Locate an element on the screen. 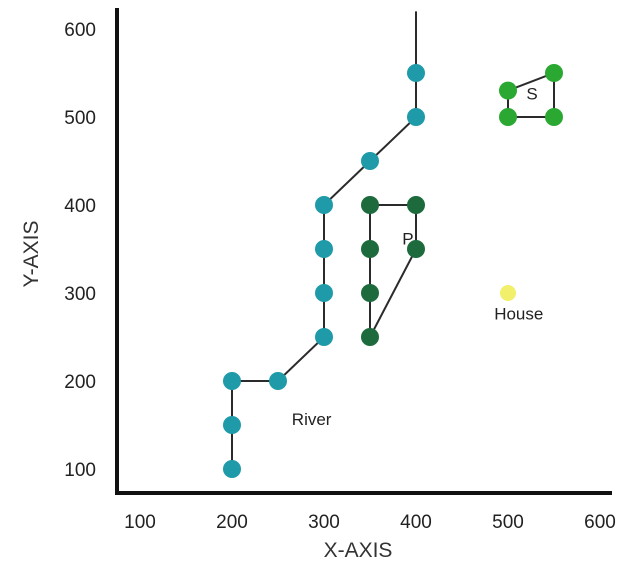  x-tick-label: 500 is located at coordinates (508, 522).